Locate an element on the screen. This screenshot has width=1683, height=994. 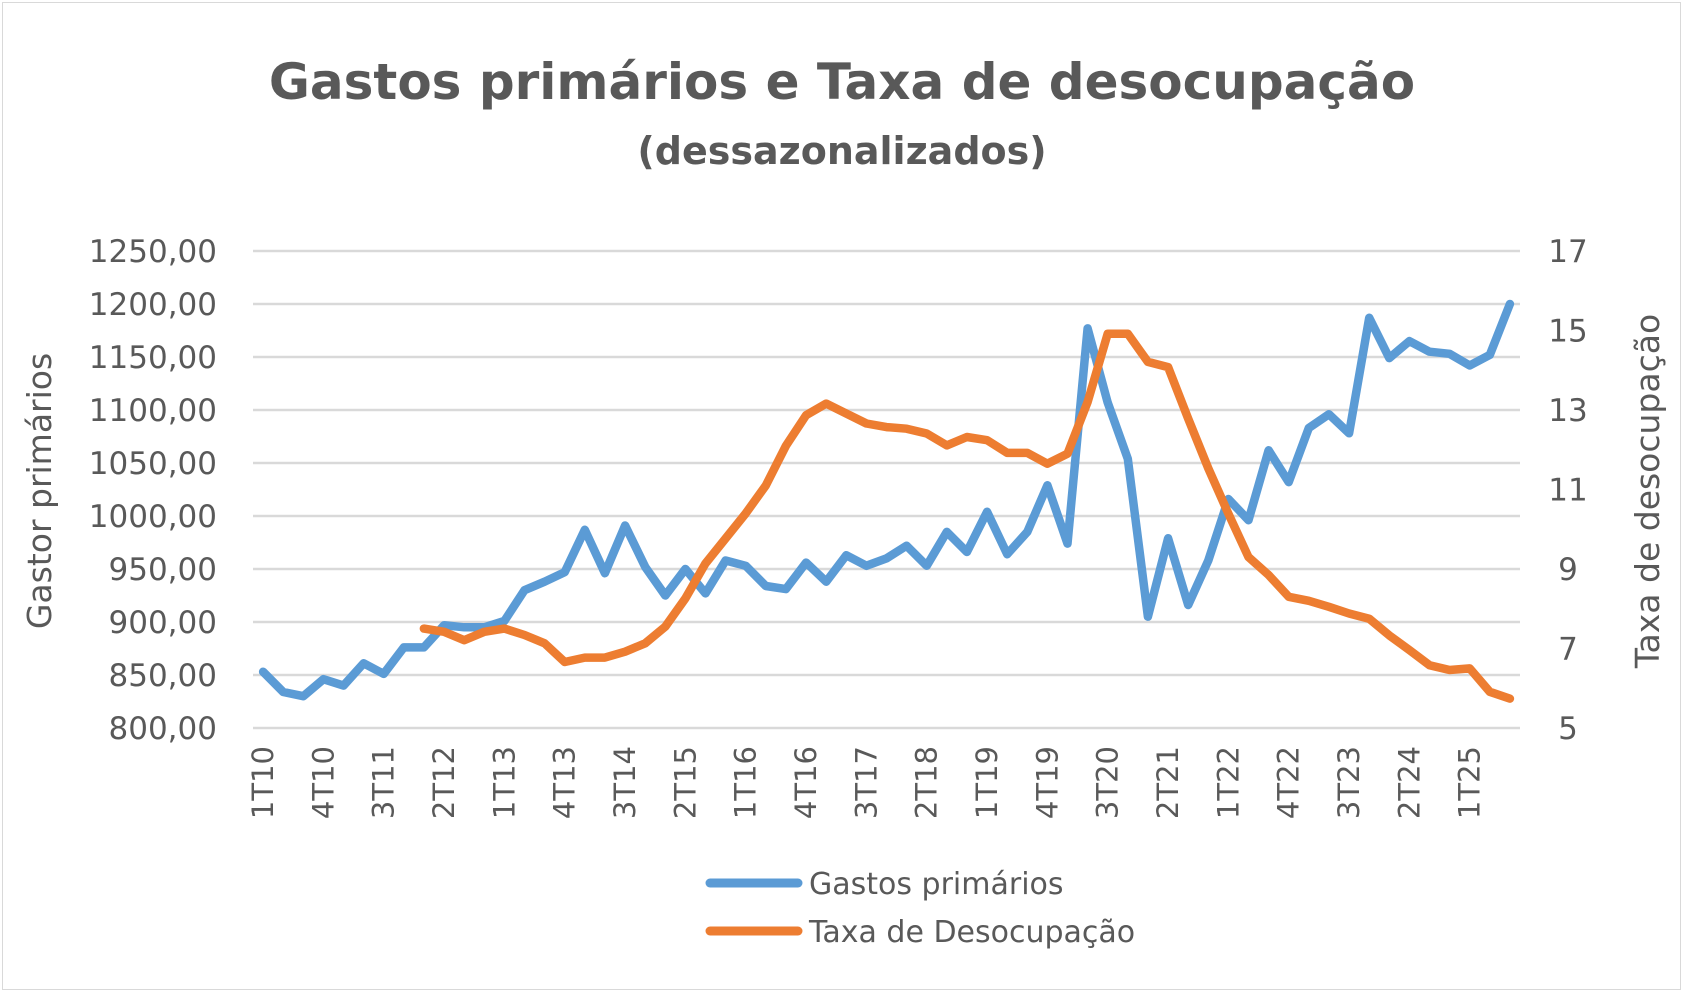
x-tick-label: 4T16 is located at coordinates (806, 782).